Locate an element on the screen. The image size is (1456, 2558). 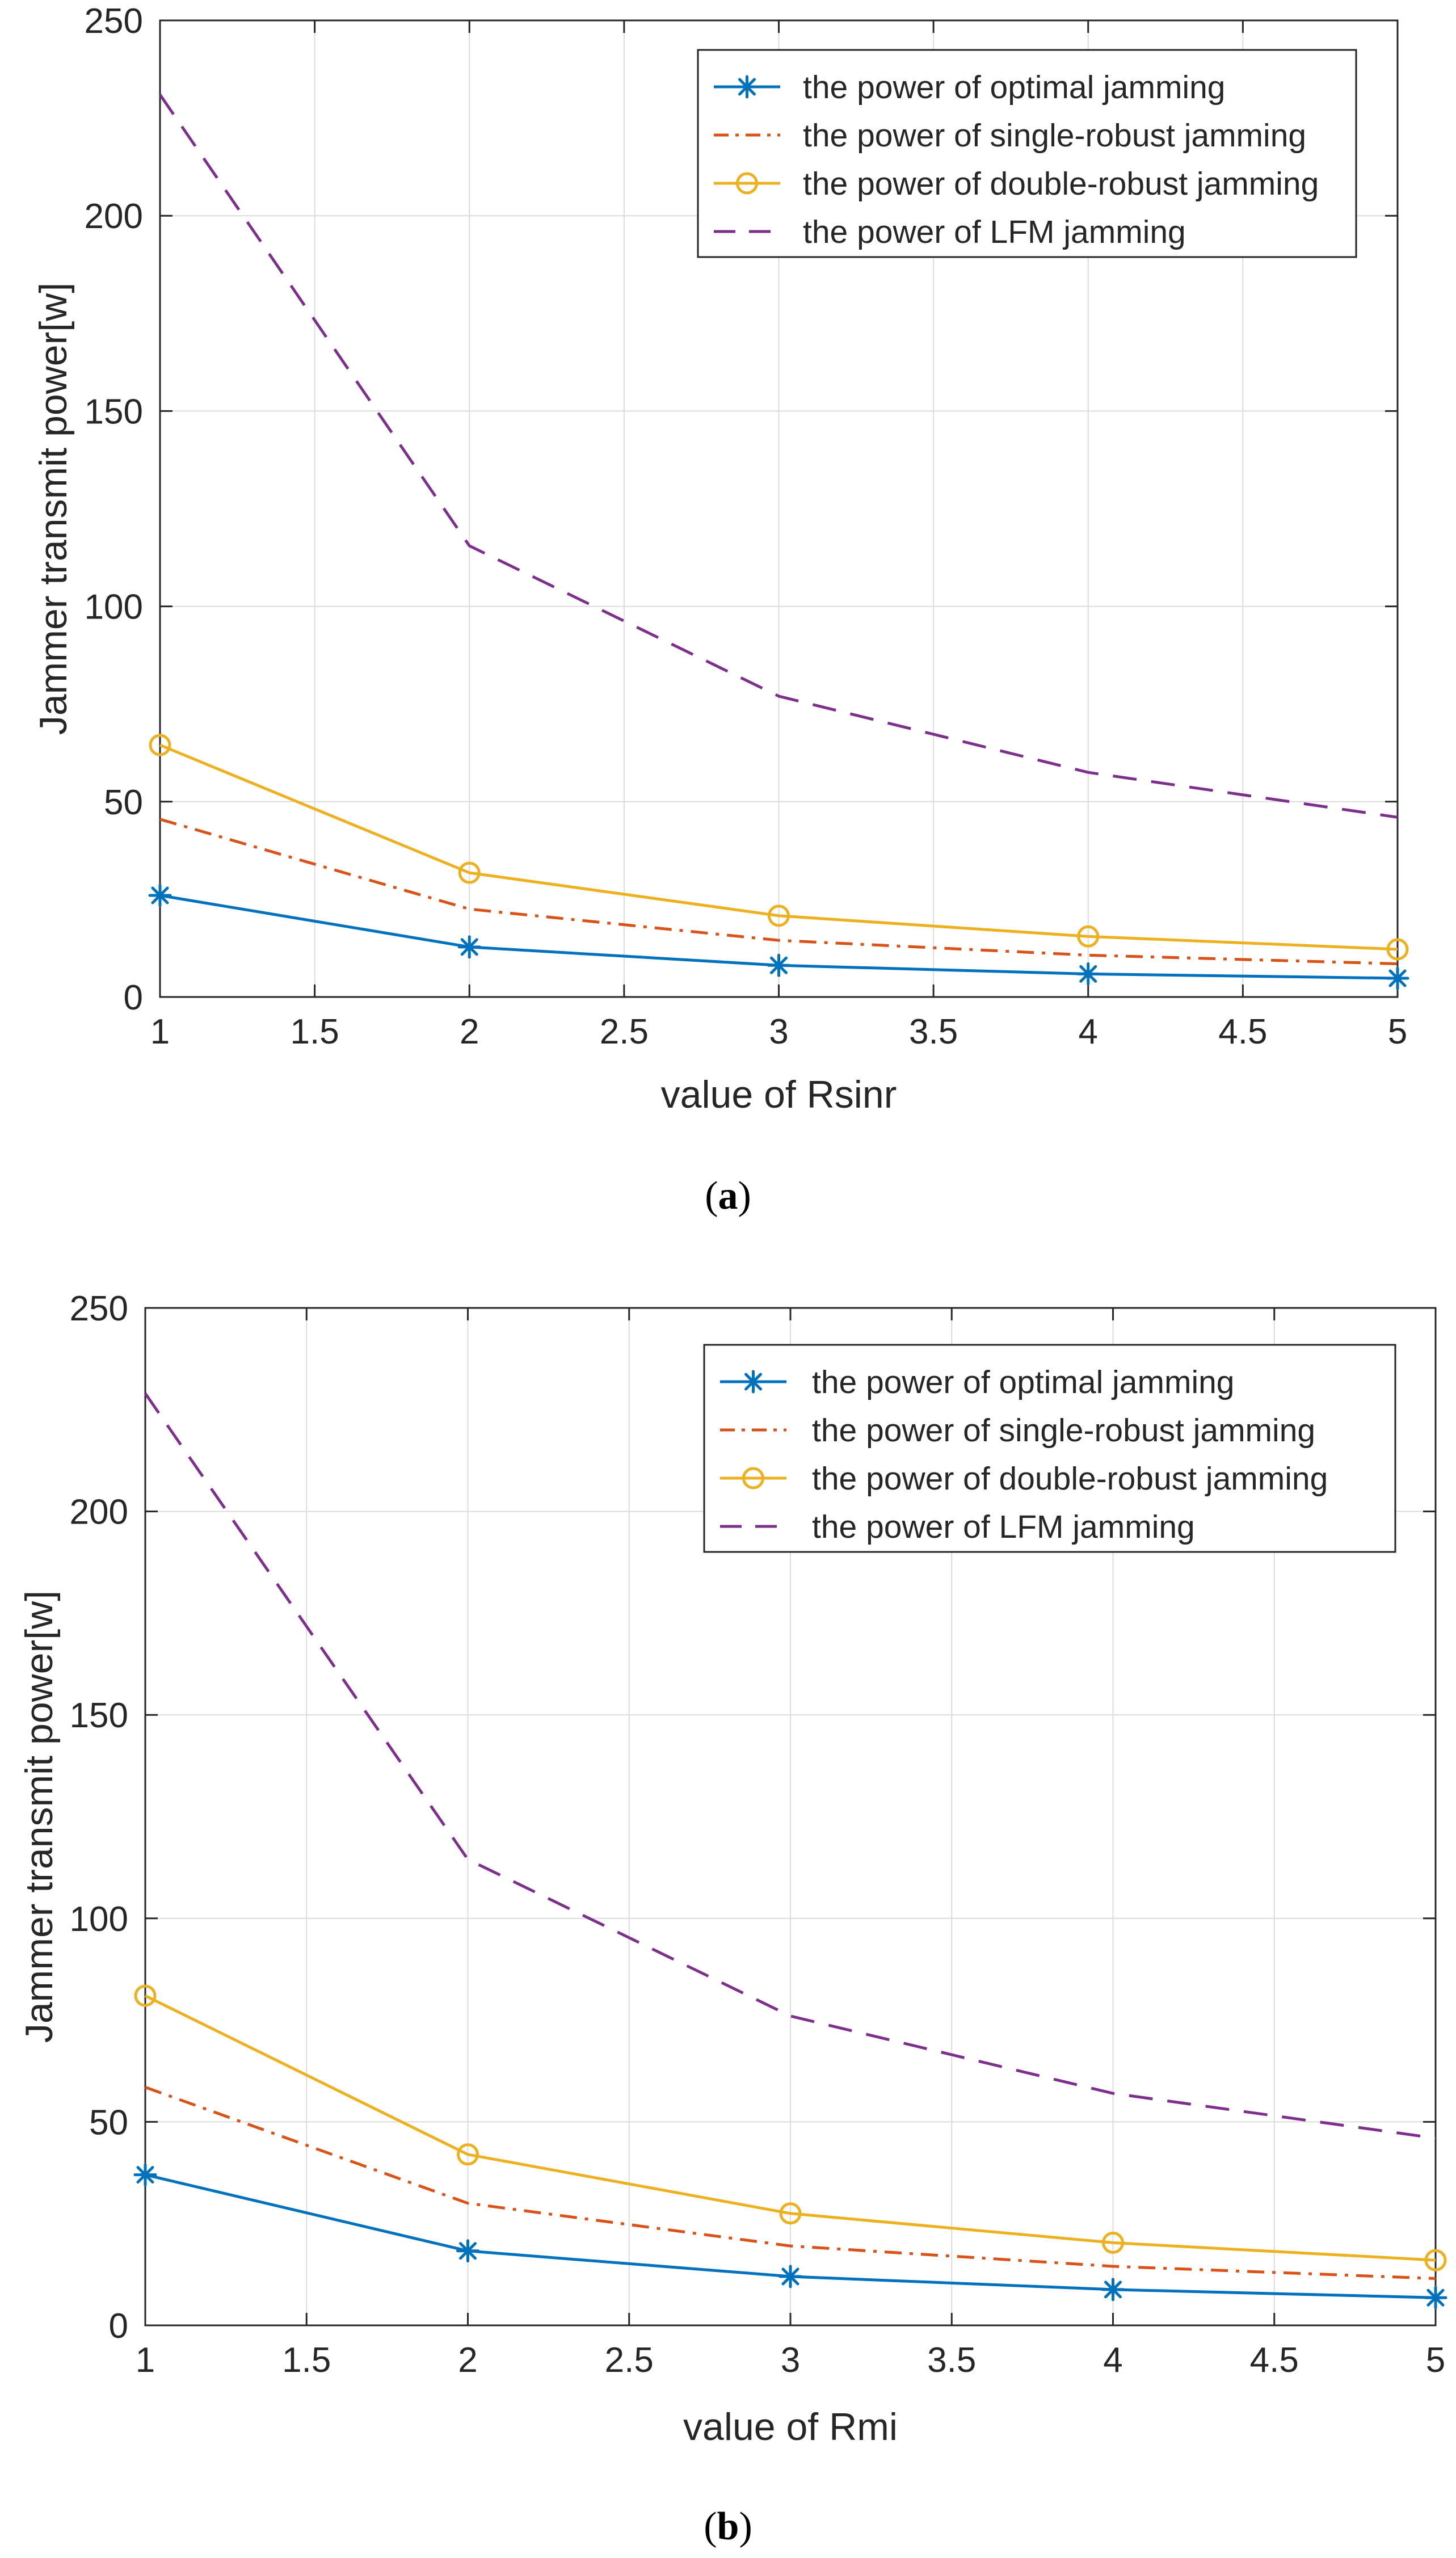
x-tick-label: 2.5 is located at coordinates (624, 1031).